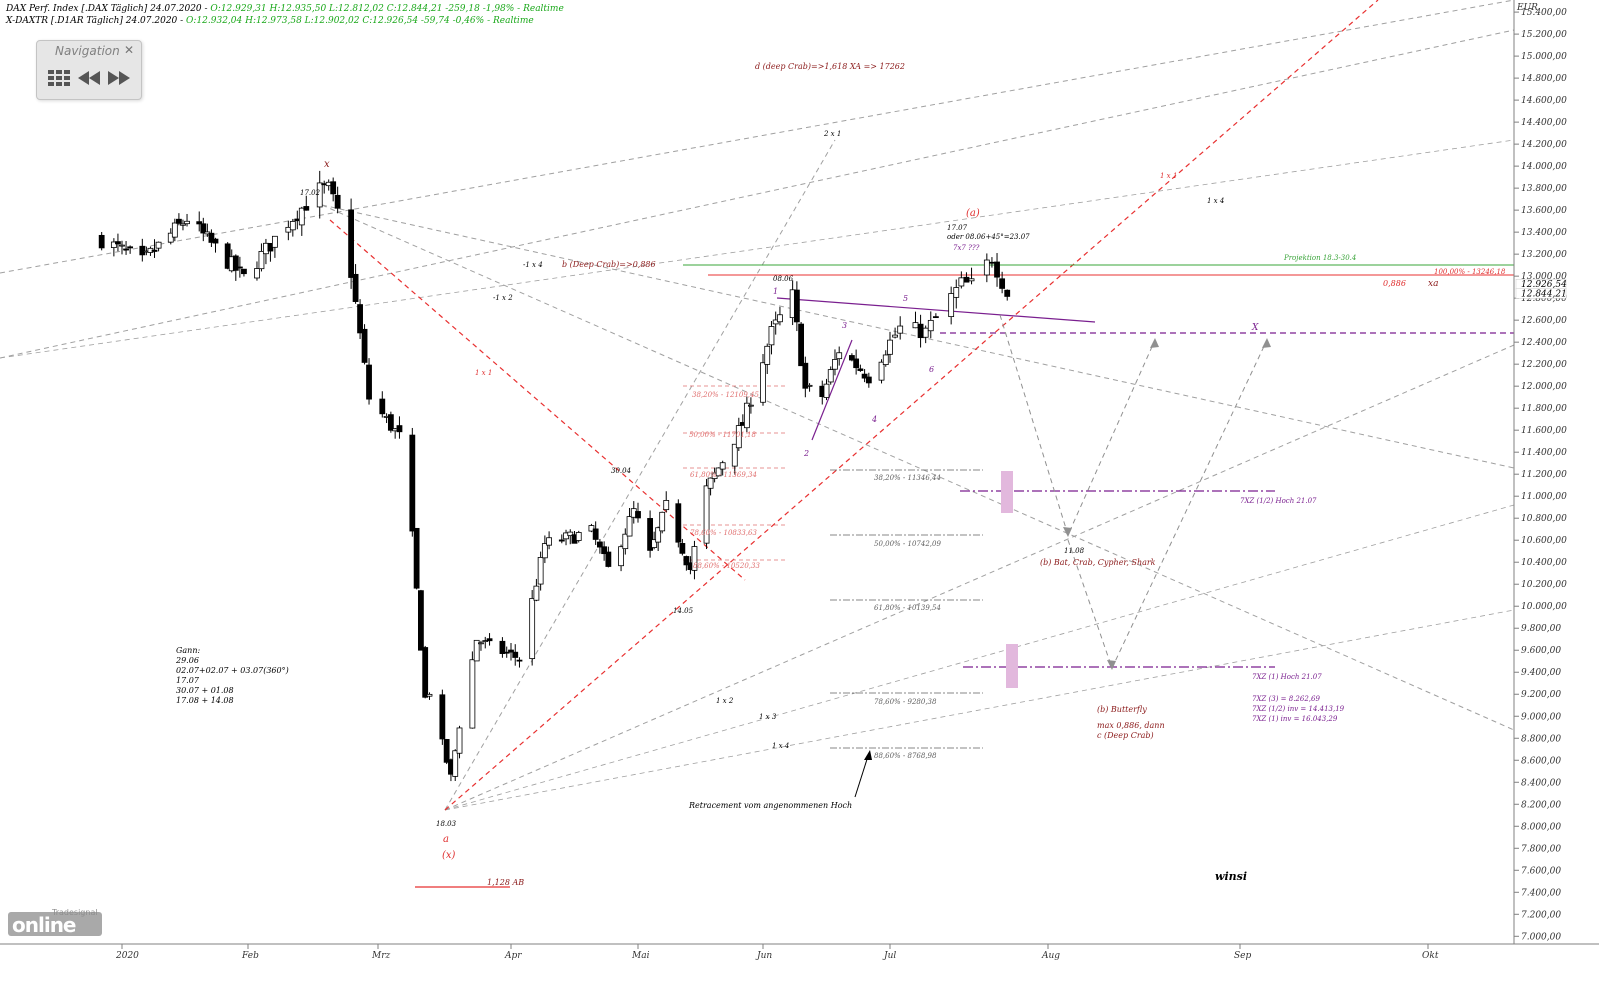 The image size is (1599, 985). Describe the element at coordinates (1544, 233) in the screenshot. I see `y-tick-label: 13.400,00` at that location.